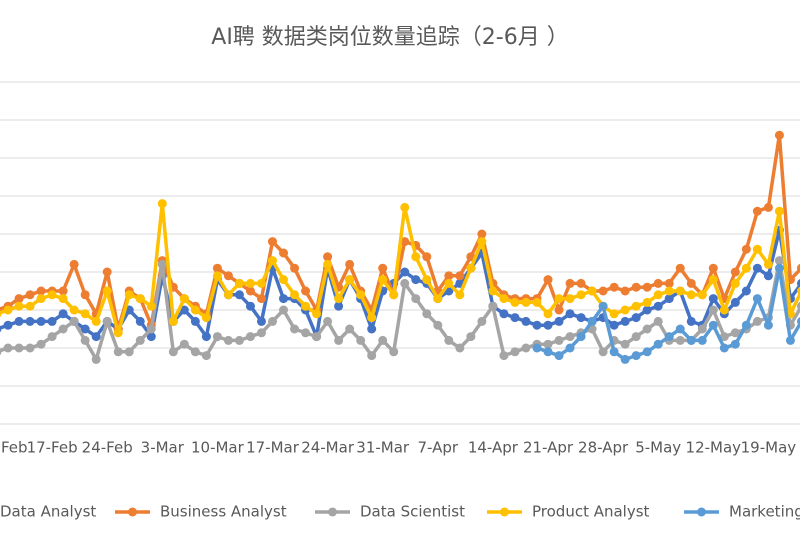 Image resolution: width=800 pixels, height=545 pixels. I want to click on legend-marker, so click(332, 512).